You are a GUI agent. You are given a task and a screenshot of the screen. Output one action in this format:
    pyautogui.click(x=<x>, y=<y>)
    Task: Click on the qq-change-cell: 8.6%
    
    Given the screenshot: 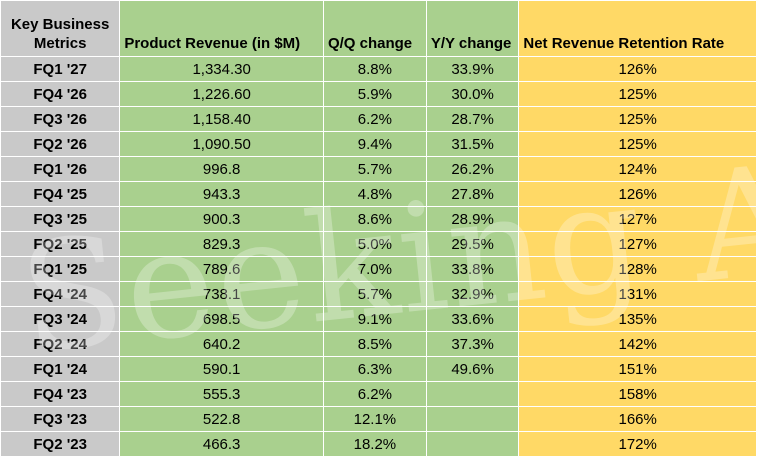 What is the action you would take?
    pyautogui.click(x=374, y=219)
    